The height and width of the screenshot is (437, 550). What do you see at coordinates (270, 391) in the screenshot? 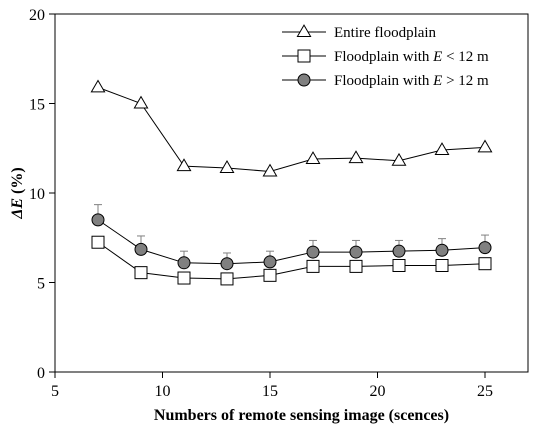
I see `x-tick-label: 15` at bounding box center [270, 391].